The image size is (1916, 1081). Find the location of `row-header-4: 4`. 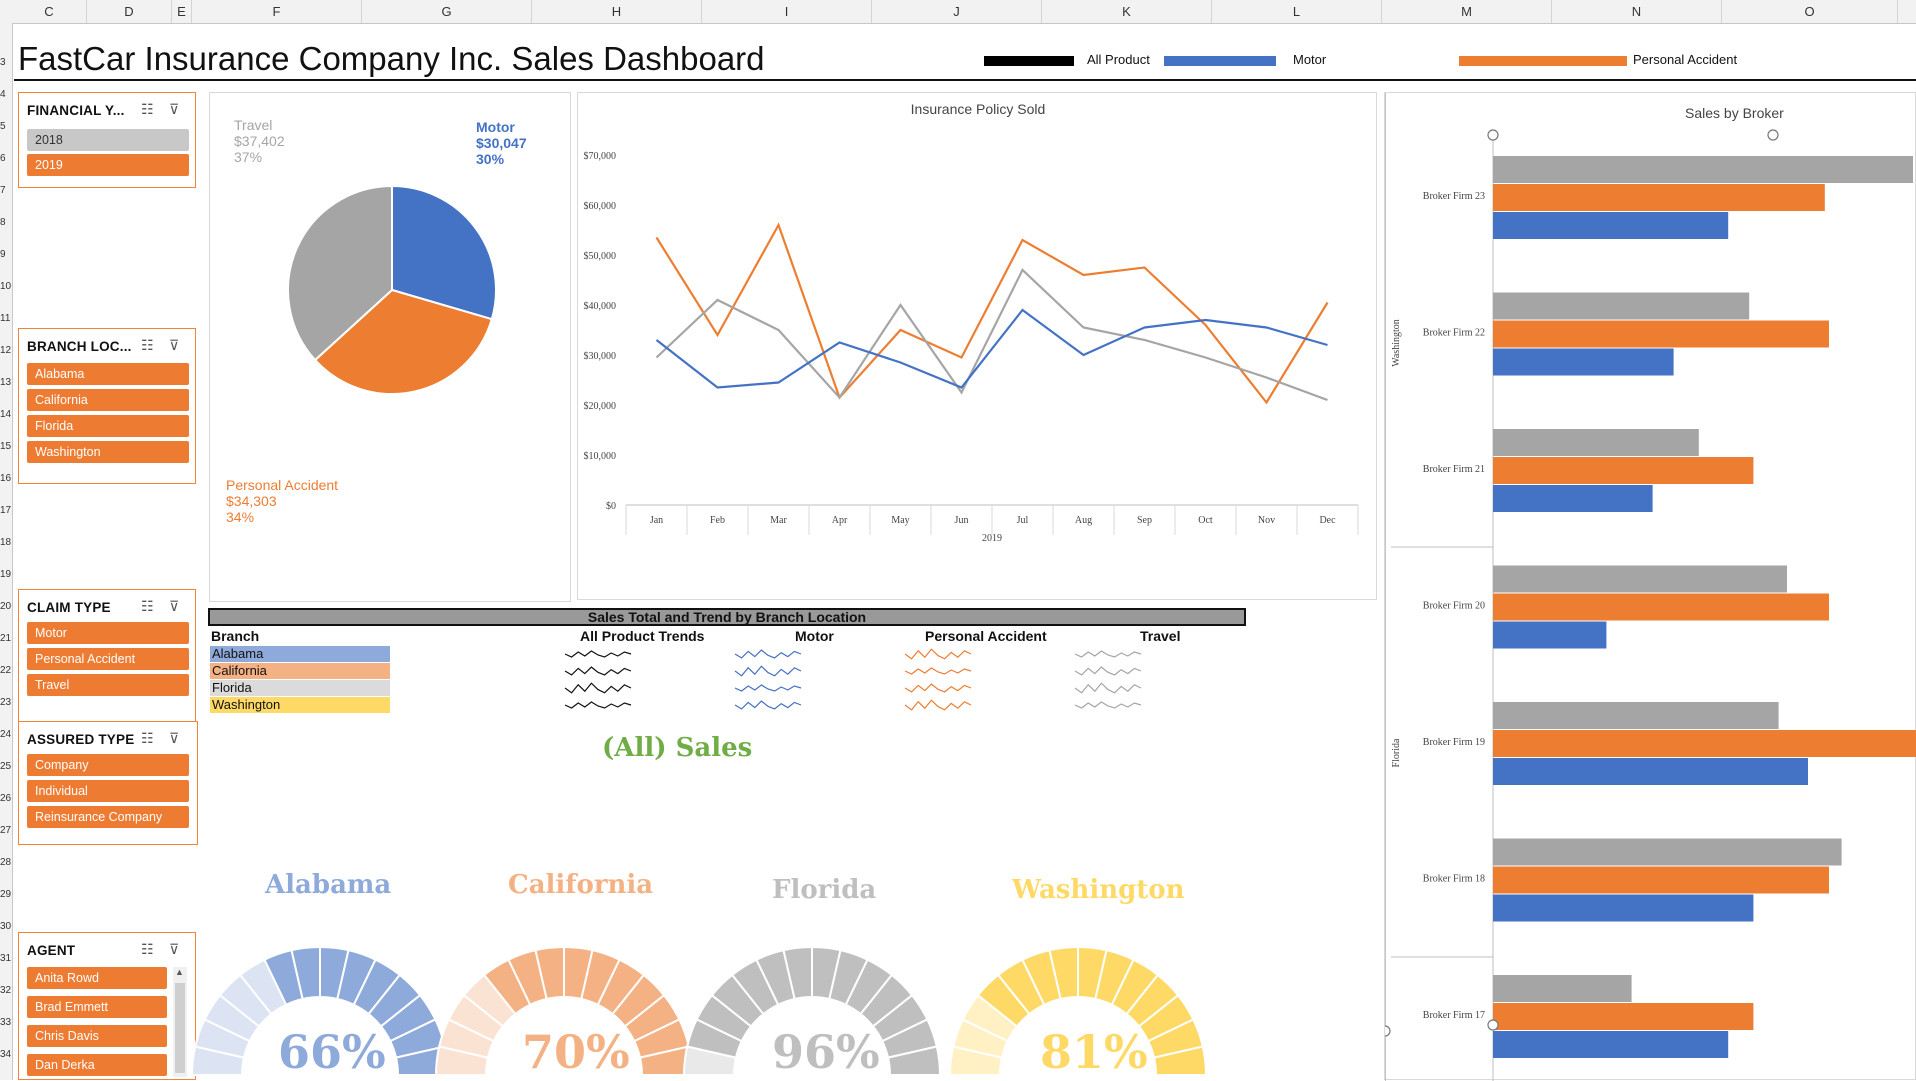

row-header-4: 4 is located at coordinates (3, 94).